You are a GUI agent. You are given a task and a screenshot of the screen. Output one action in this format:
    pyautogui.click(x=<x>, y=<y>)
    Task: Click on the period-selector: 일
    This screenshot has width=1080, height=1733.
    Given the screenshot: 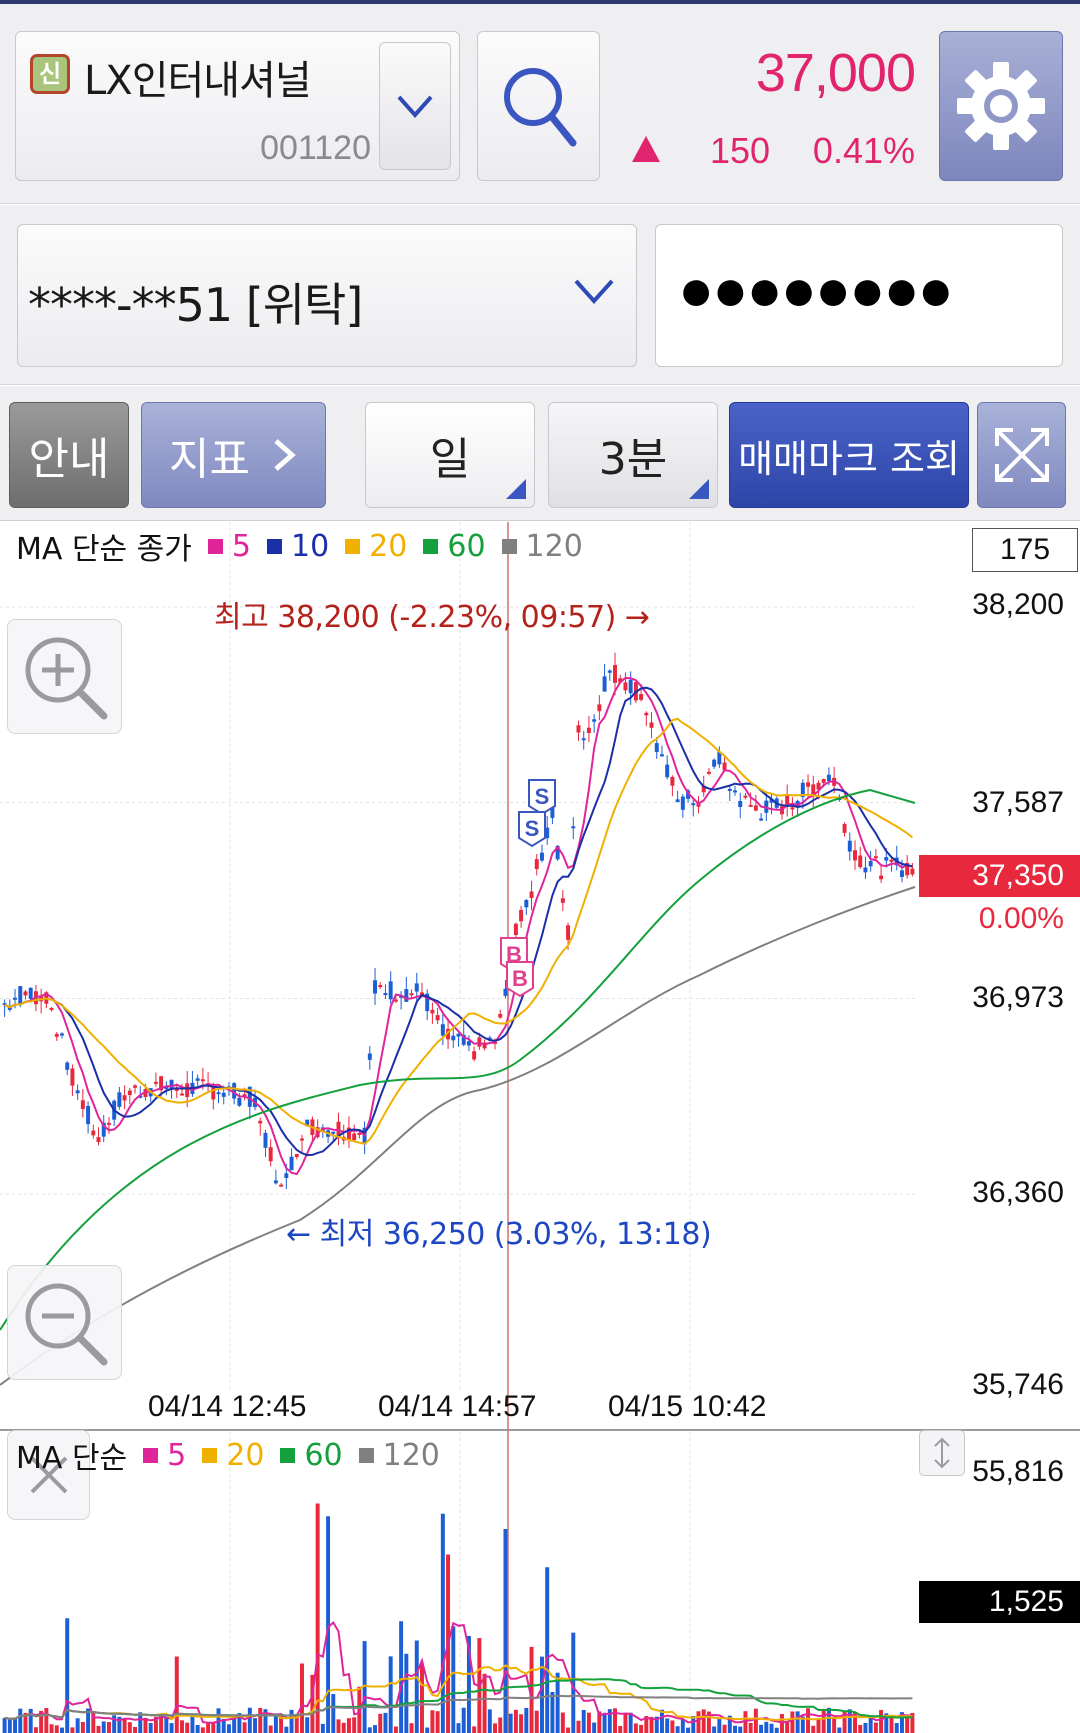 What is the action you would take?
    pyautogui.click(x=450, y=455)
    